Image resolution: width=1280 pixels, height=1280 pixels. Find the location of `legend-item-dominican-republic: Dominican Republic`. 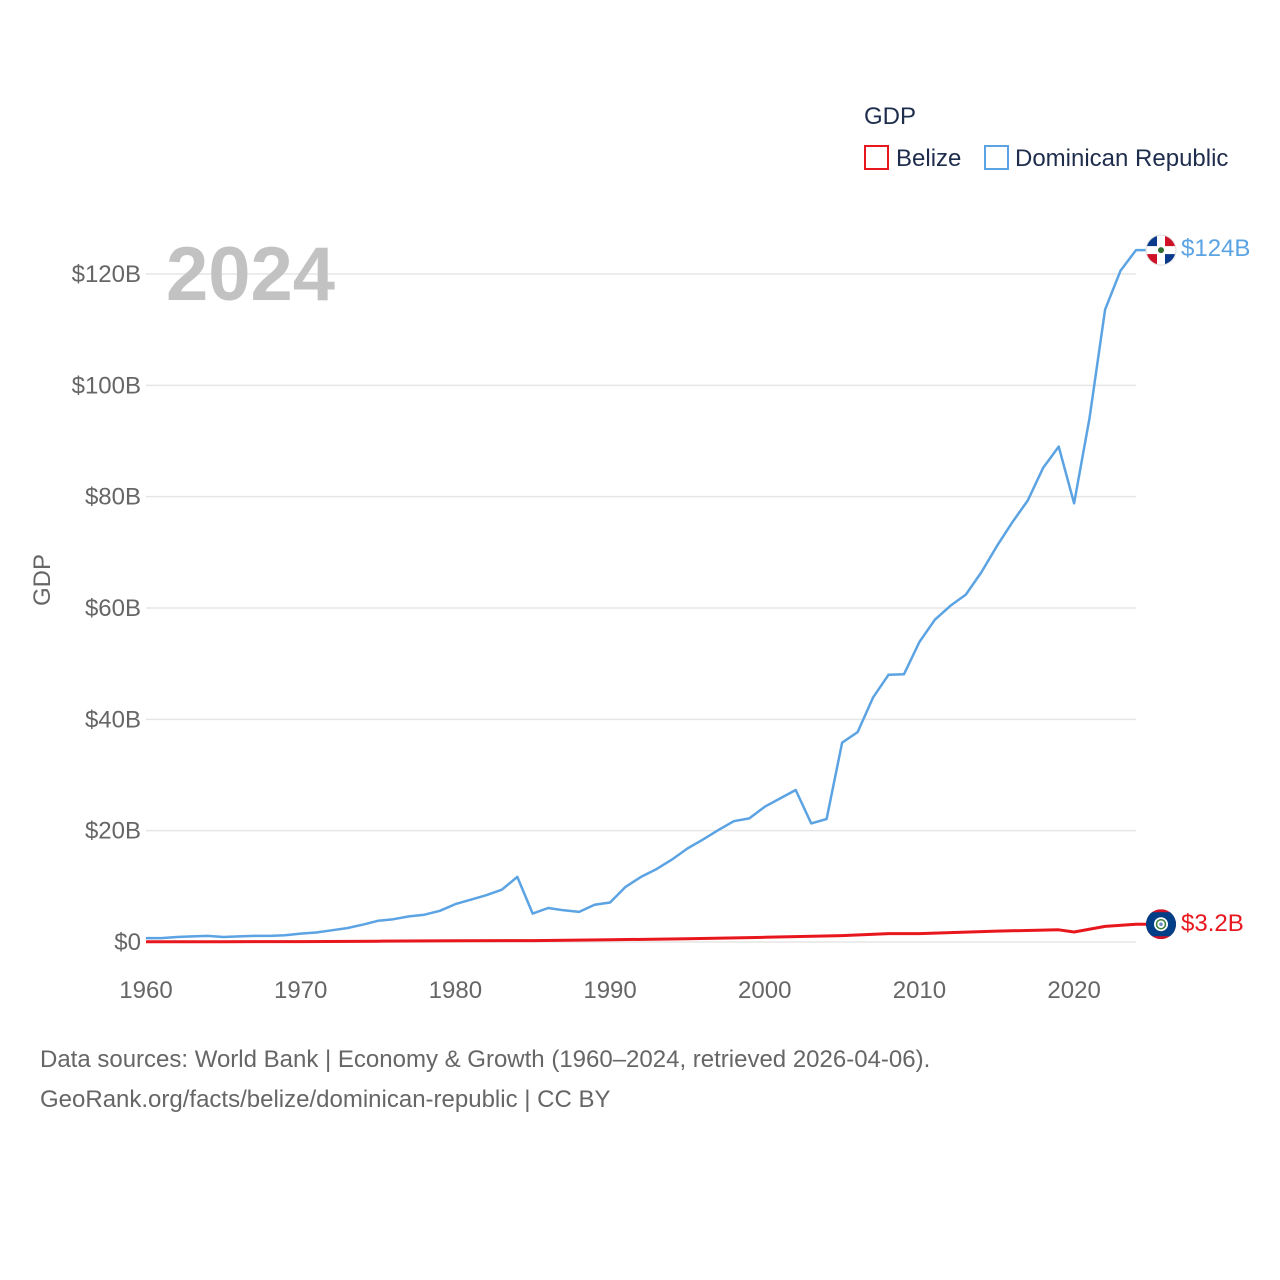

legend-item-dominican-republic: Dominican Republic is located at coordinates (1106, 158).